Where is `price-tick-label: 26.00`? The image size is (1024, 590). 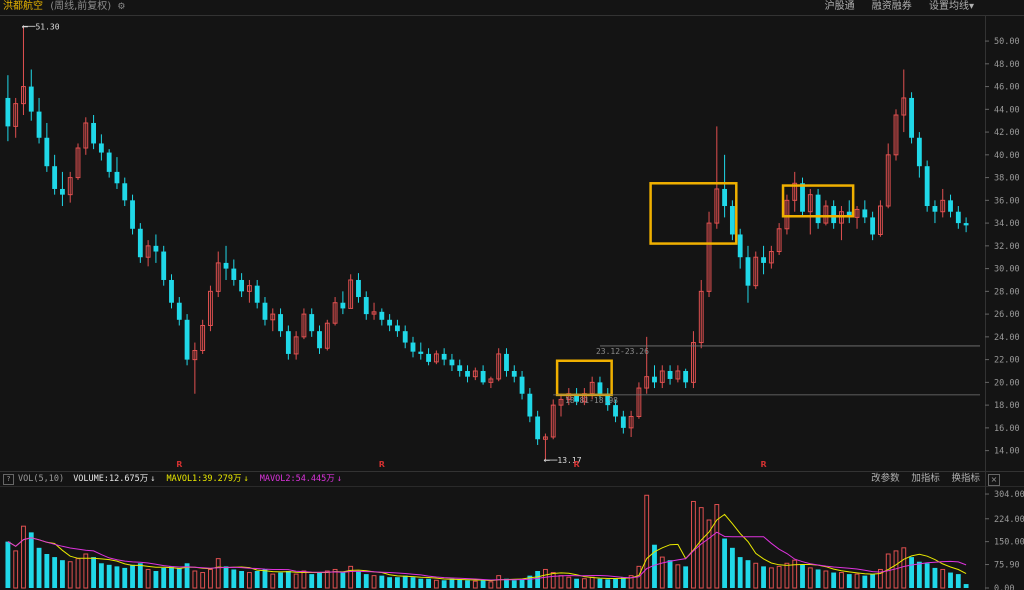
price-tick-label: 26.00 is located at coordinates (1007, 315).